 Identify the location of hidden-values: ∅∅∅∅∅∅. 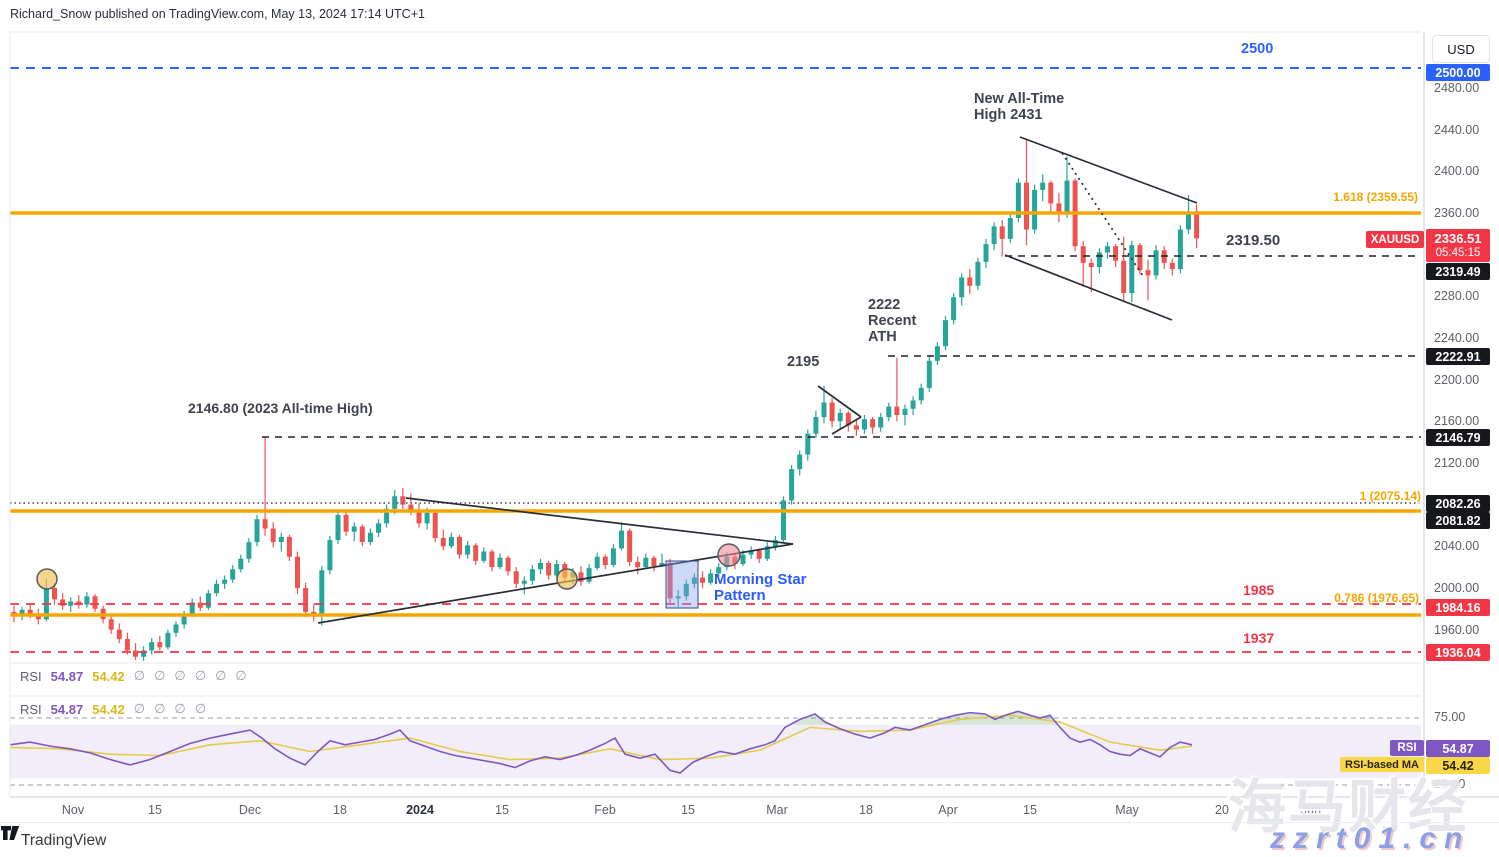
(194, 675).